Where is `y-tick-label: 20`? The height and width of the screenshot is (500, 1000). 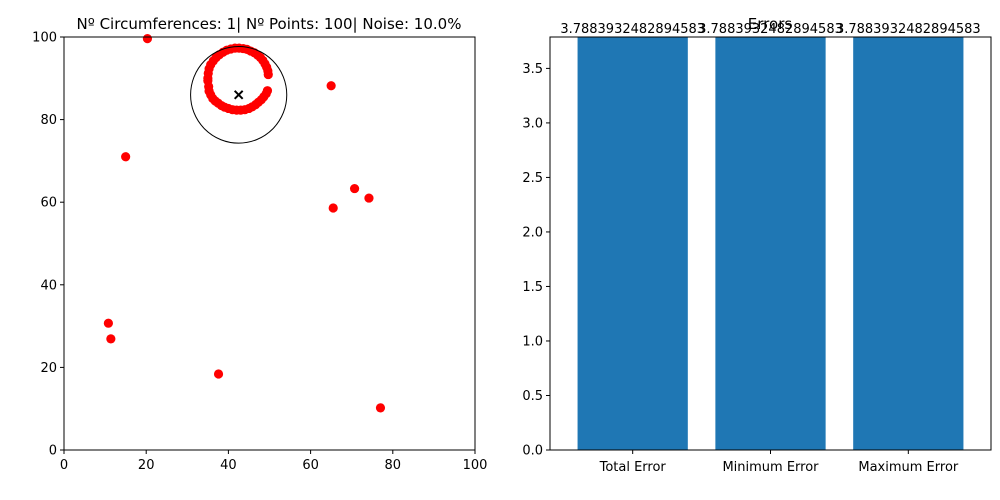 y-tick-label: 20 is located at coordinates (48, 368).